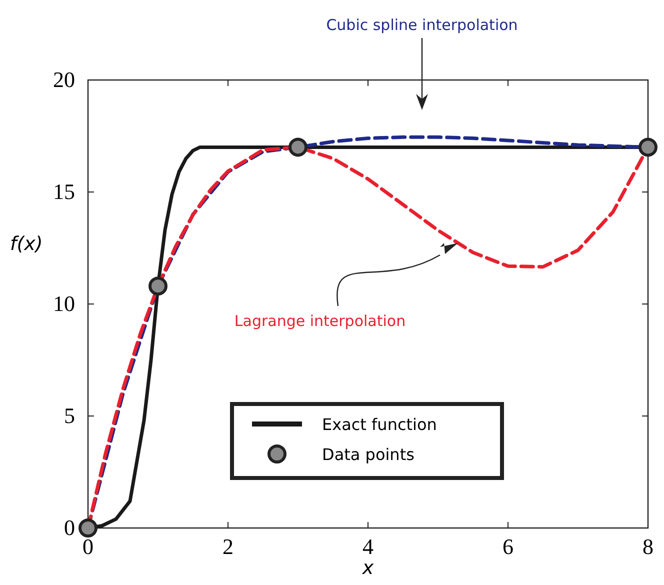 The image size is (664, 585). What do you see at coordinates (69, 527) in the screenshot?
I see `y-tick-label: 0` at bounding box center [69, 527].